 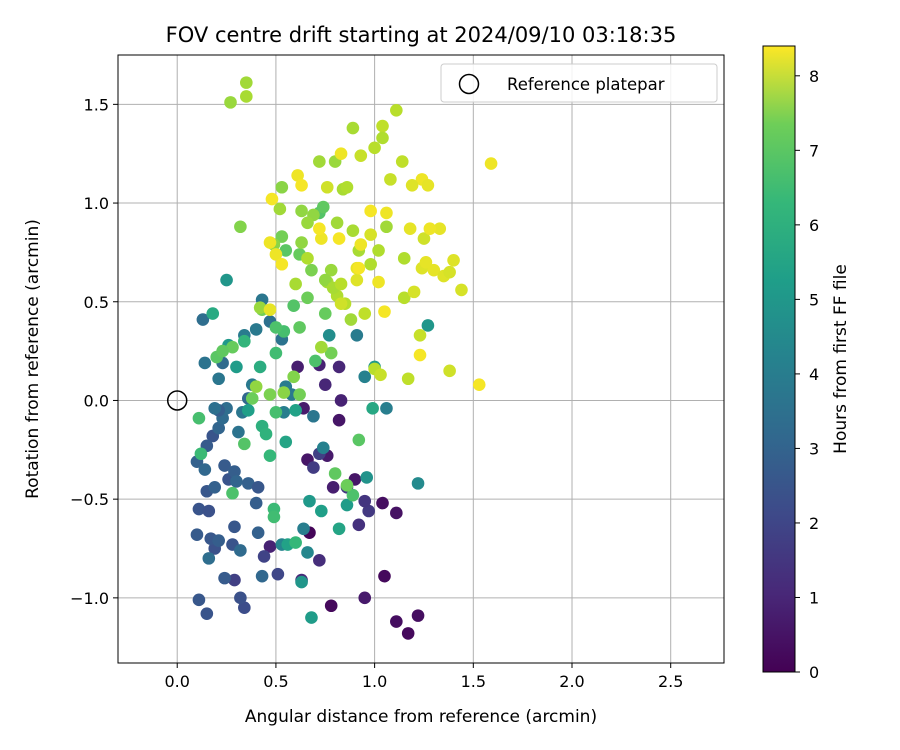 What do you see at coordinates (814, 672) in the screenshot?
I see `colorbar-tick-label: 0` at bounding box center [814, 672].